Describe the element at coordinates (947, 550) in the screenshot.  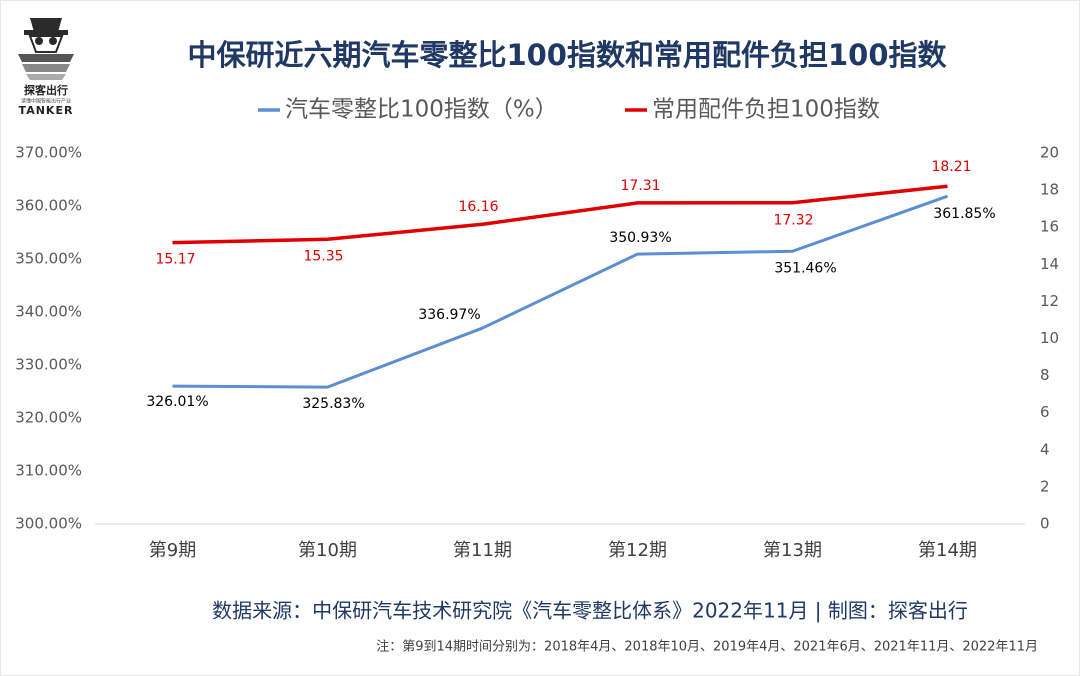
I see `x-tick-label: 第14期` at that location.